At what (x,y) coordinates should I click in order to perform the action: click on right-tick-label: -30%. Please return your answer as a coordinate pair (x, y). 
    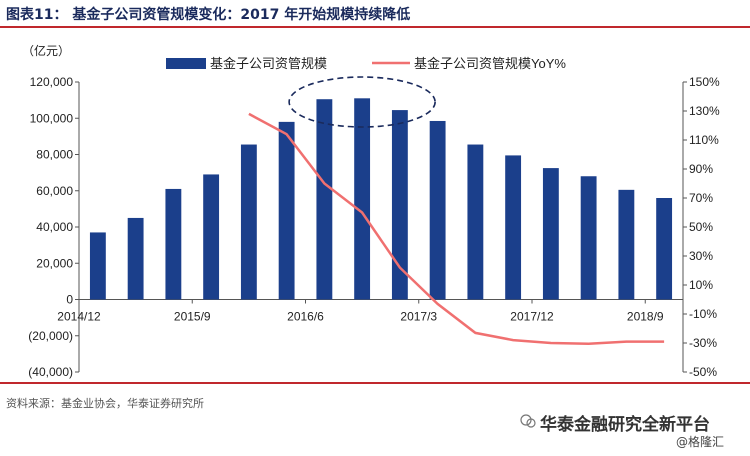
    Looking at the image, I should click on (703, 343).